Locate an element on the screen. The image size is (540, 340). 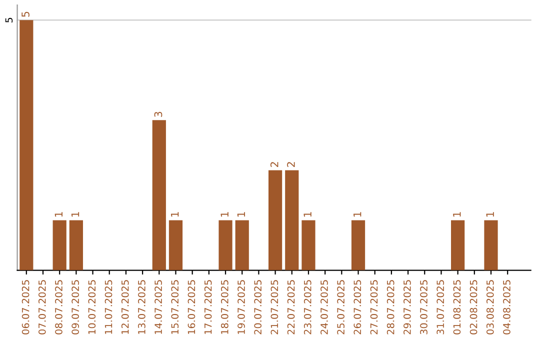
x-tick-label: 25.07.2025 is located at coordinates (340, 307).